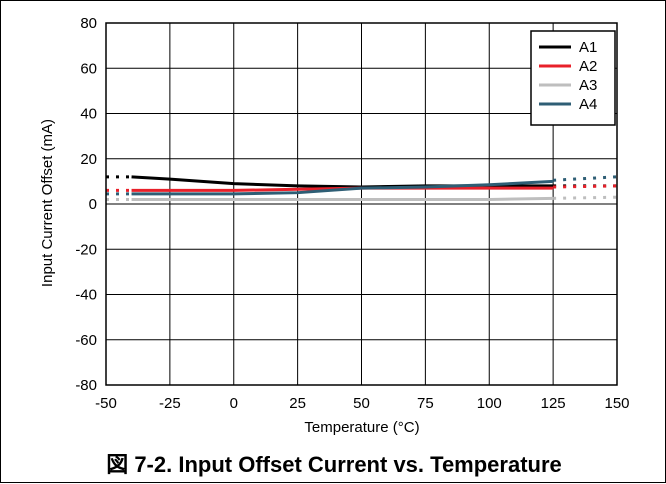 The width and height of the screenshot is (666, 484). Describe the element at coordinates (86, 340) in the screenshot. I see `y-tick-label-7: -60` at that location.